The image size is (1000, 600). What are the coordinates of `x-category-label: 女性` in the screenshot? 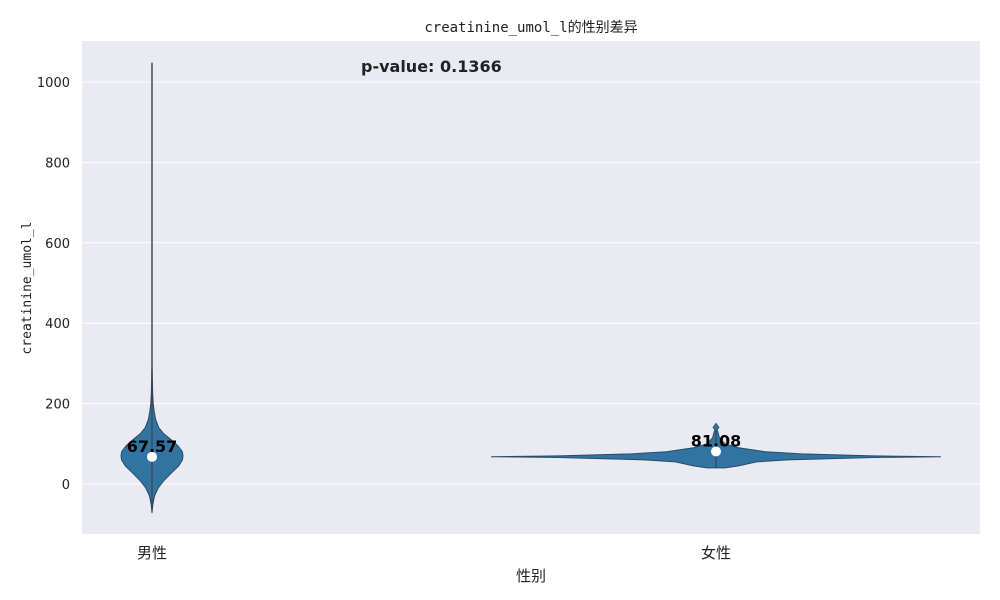 It's located at (716, 553).